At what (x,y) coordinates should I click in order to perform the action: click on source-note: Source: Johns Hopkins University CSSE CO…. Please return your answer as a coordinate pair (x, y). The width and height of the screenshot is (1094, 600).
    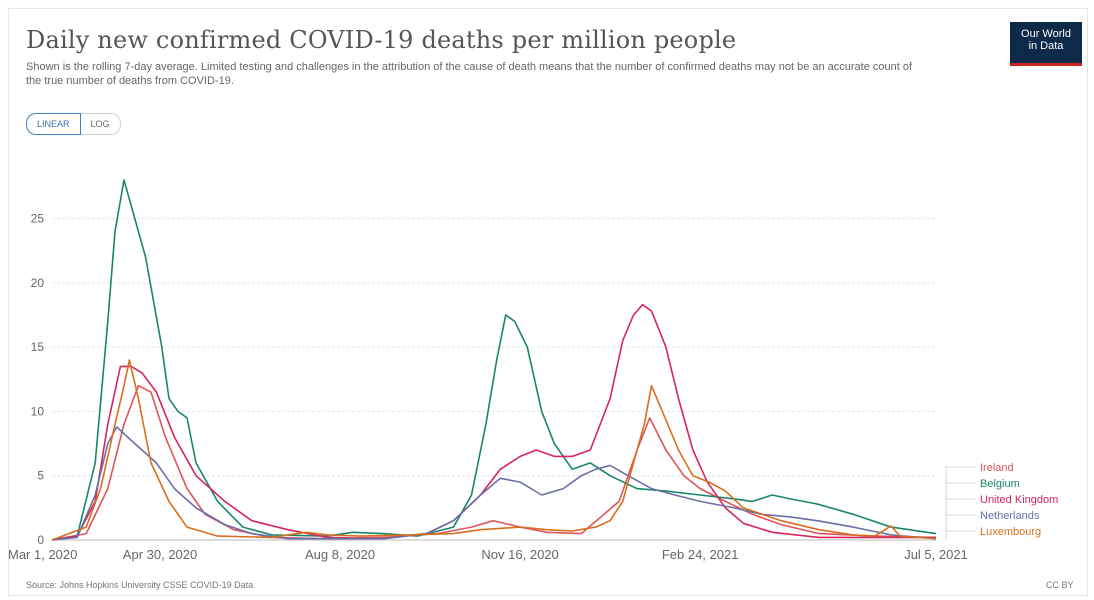
    Looking at the image, I should click on (140, 585).